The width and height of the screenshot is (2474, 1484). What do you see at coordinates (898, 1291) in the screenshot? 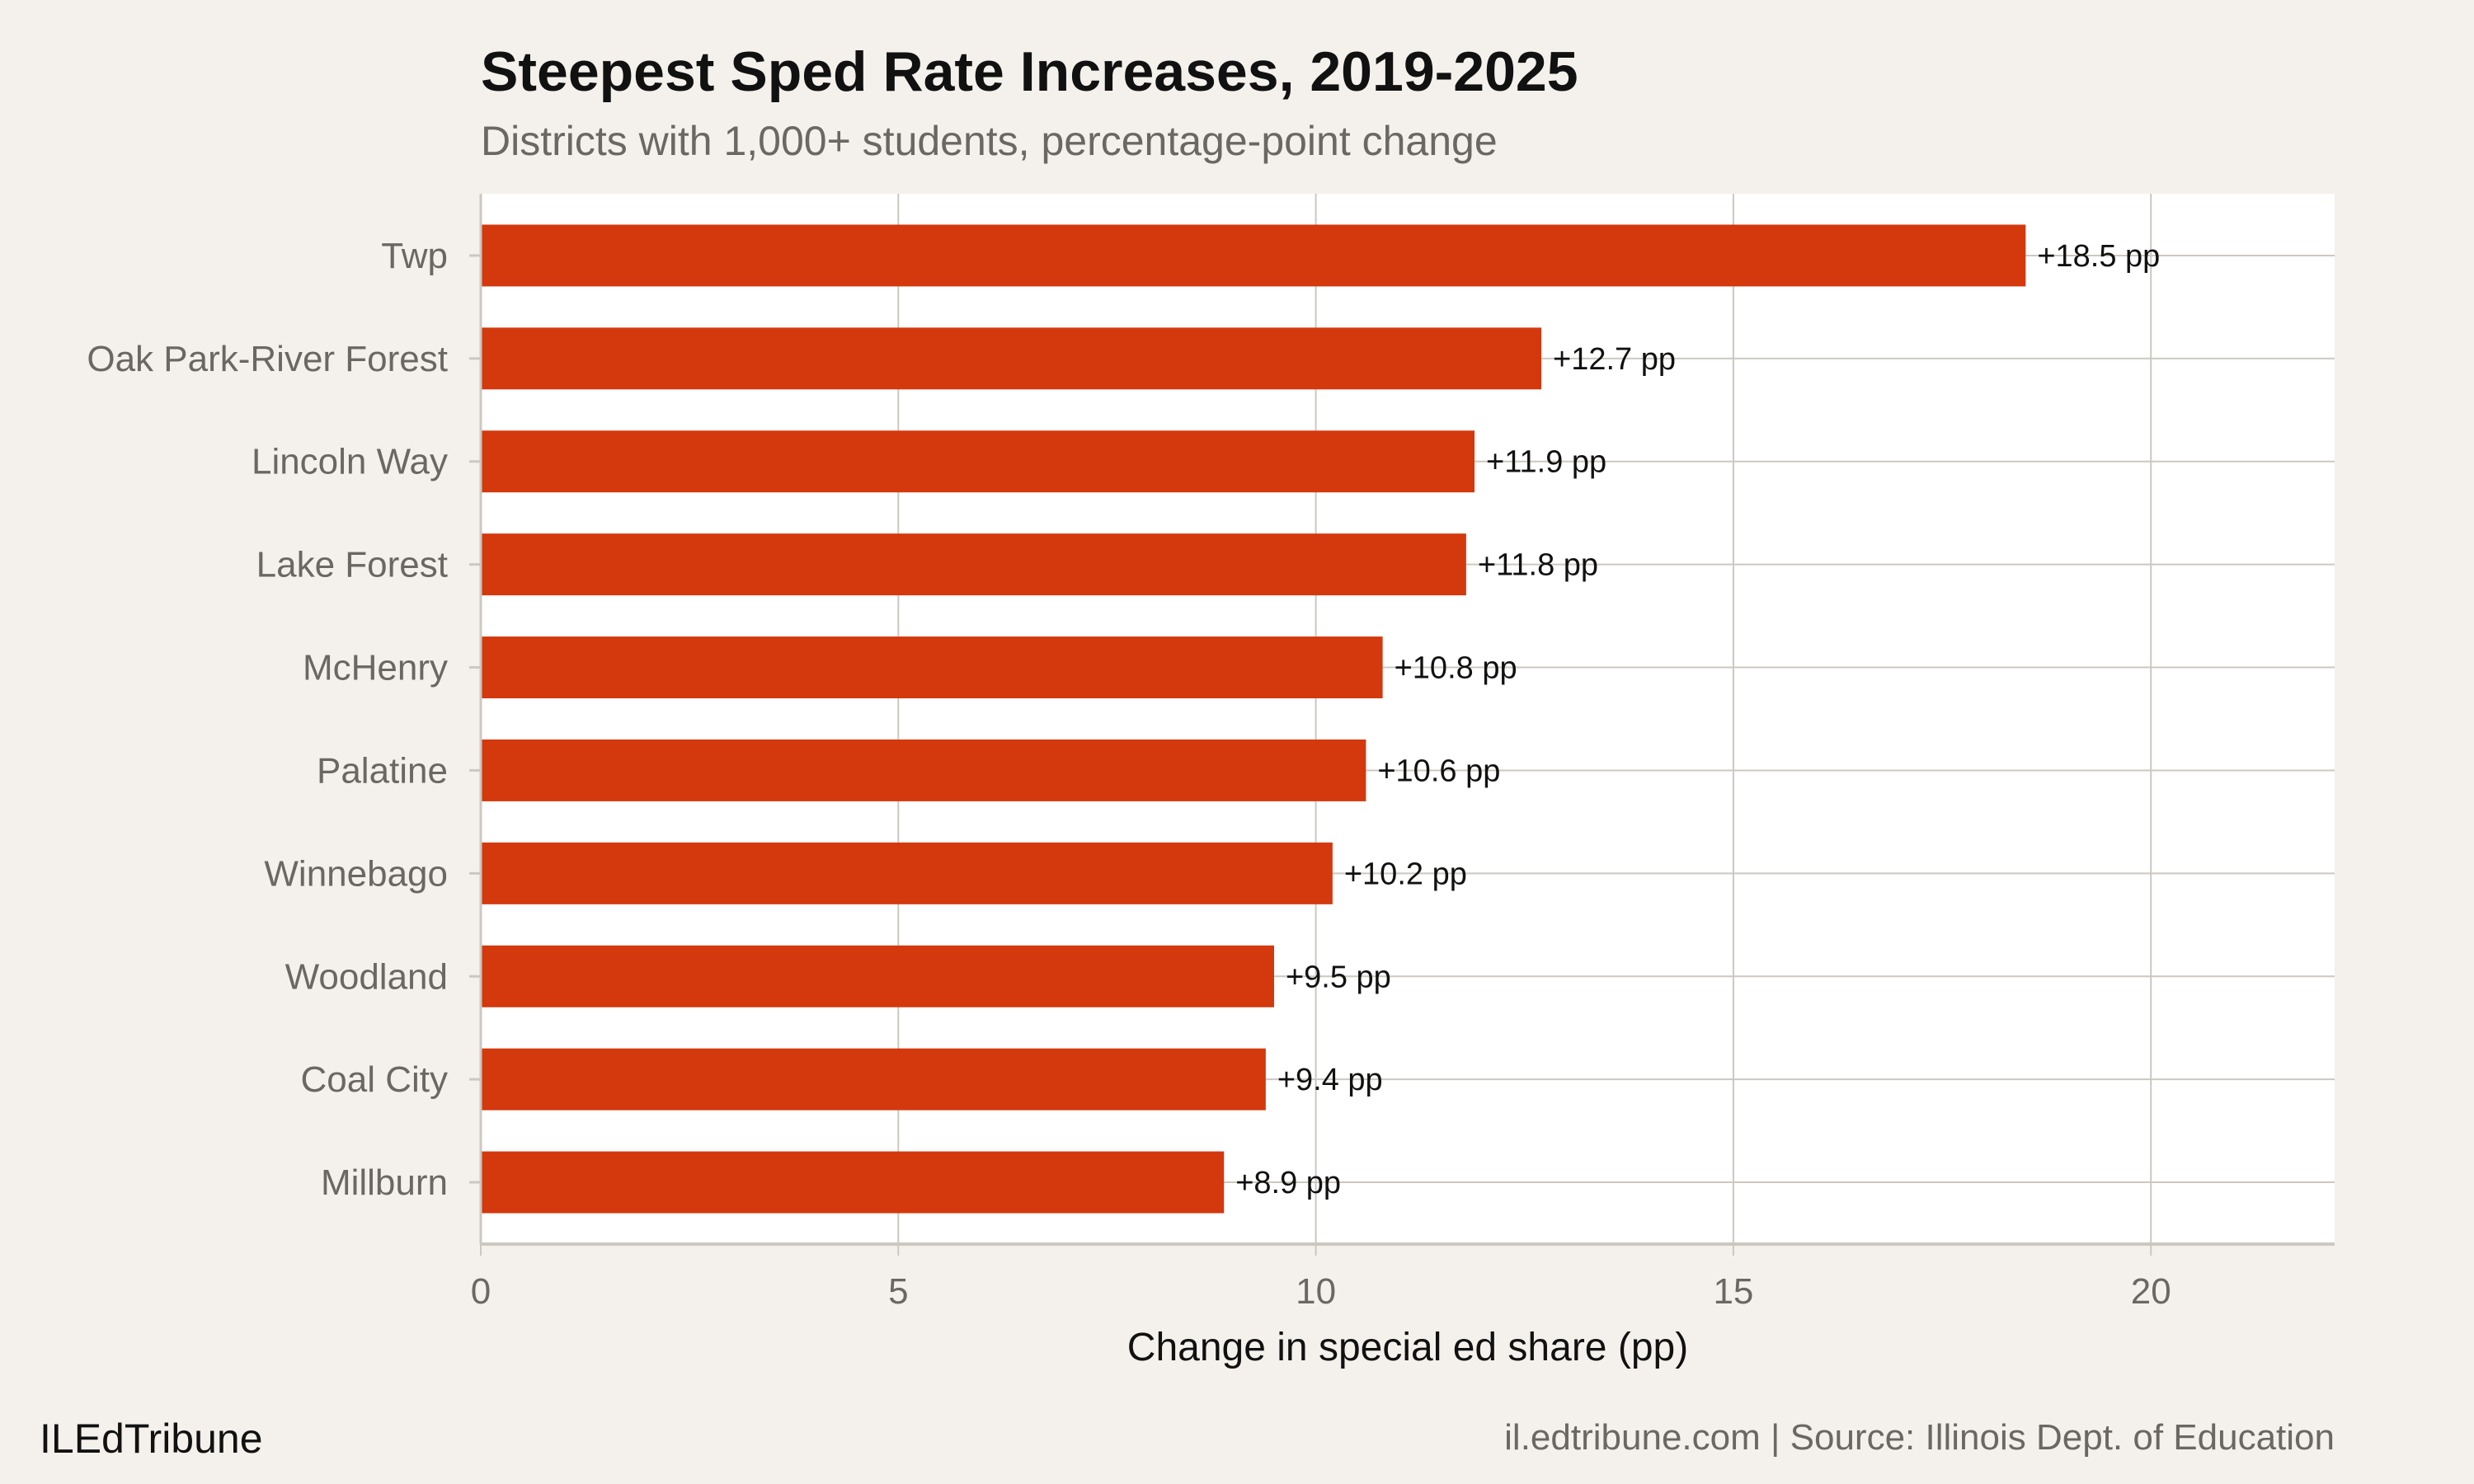
I see `x-tick-label: 5` at bounding box center [898, 1291].